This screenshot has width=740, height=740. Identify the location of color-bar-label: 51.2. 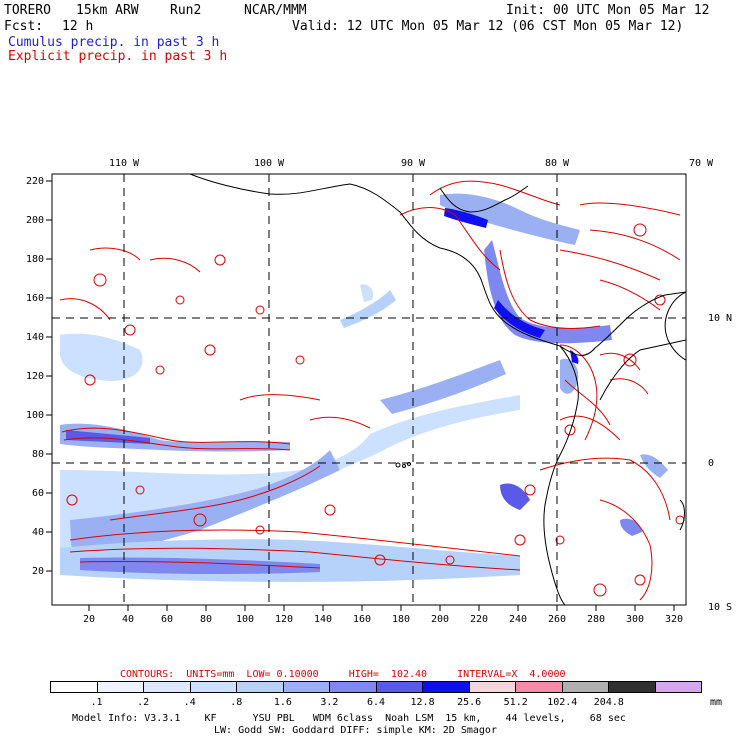
(515, 702).